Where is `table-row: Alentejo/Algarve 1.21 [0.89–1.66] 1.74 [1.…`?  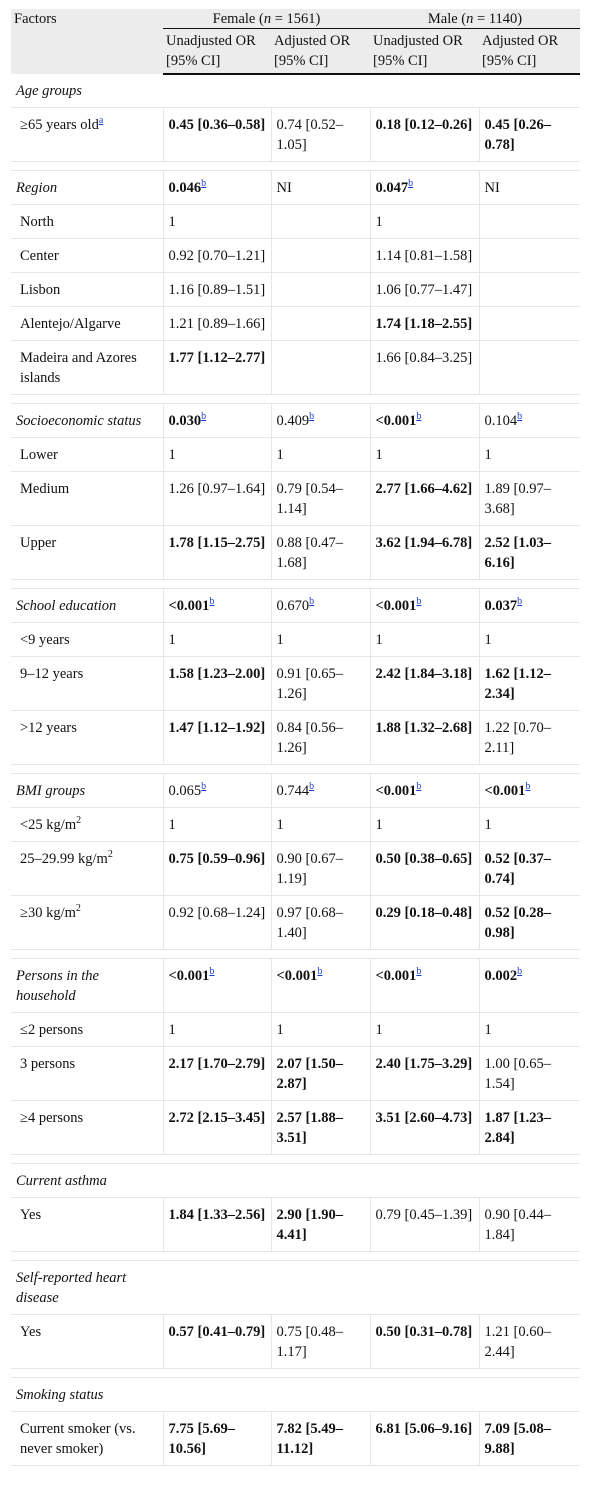
table-row: Alentejo/Algarve 1.21 [0.89–1.66] 1.74 [1.… is located at coordinates (295, 323).